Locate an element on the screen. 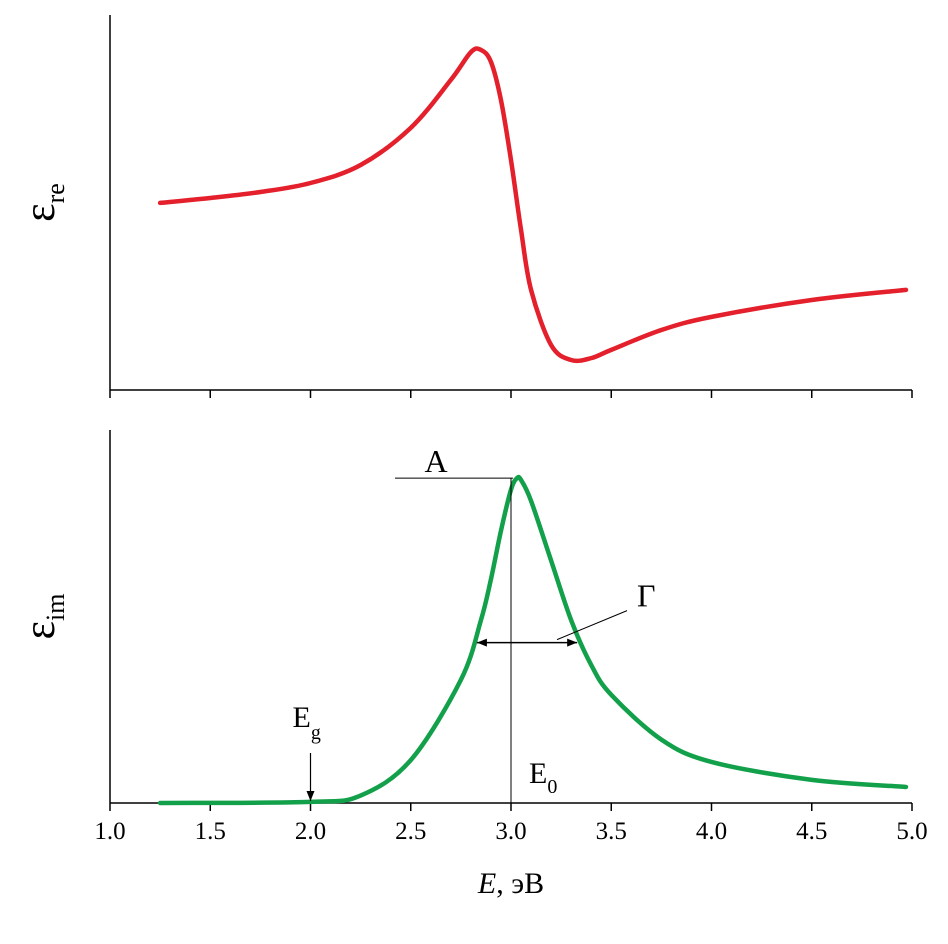 The height and width of the screenshot is (944, 948). x-label-rest: , эВ is located at coordinates (520, 883).